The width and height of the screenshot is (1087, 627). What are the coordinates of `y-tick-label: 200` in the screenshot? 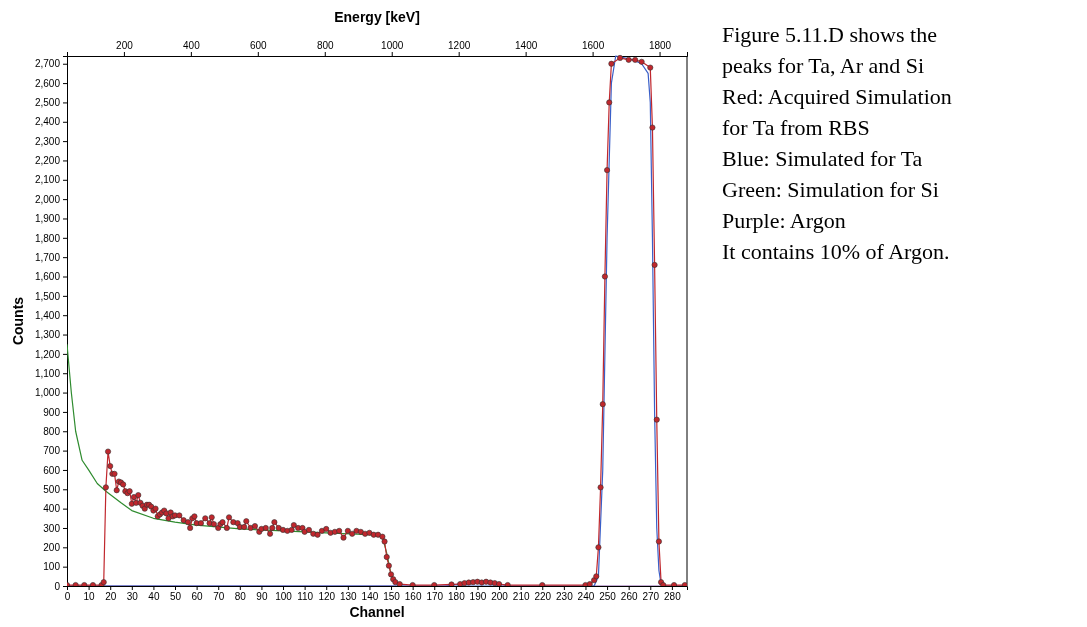 It's located at (52, 548).